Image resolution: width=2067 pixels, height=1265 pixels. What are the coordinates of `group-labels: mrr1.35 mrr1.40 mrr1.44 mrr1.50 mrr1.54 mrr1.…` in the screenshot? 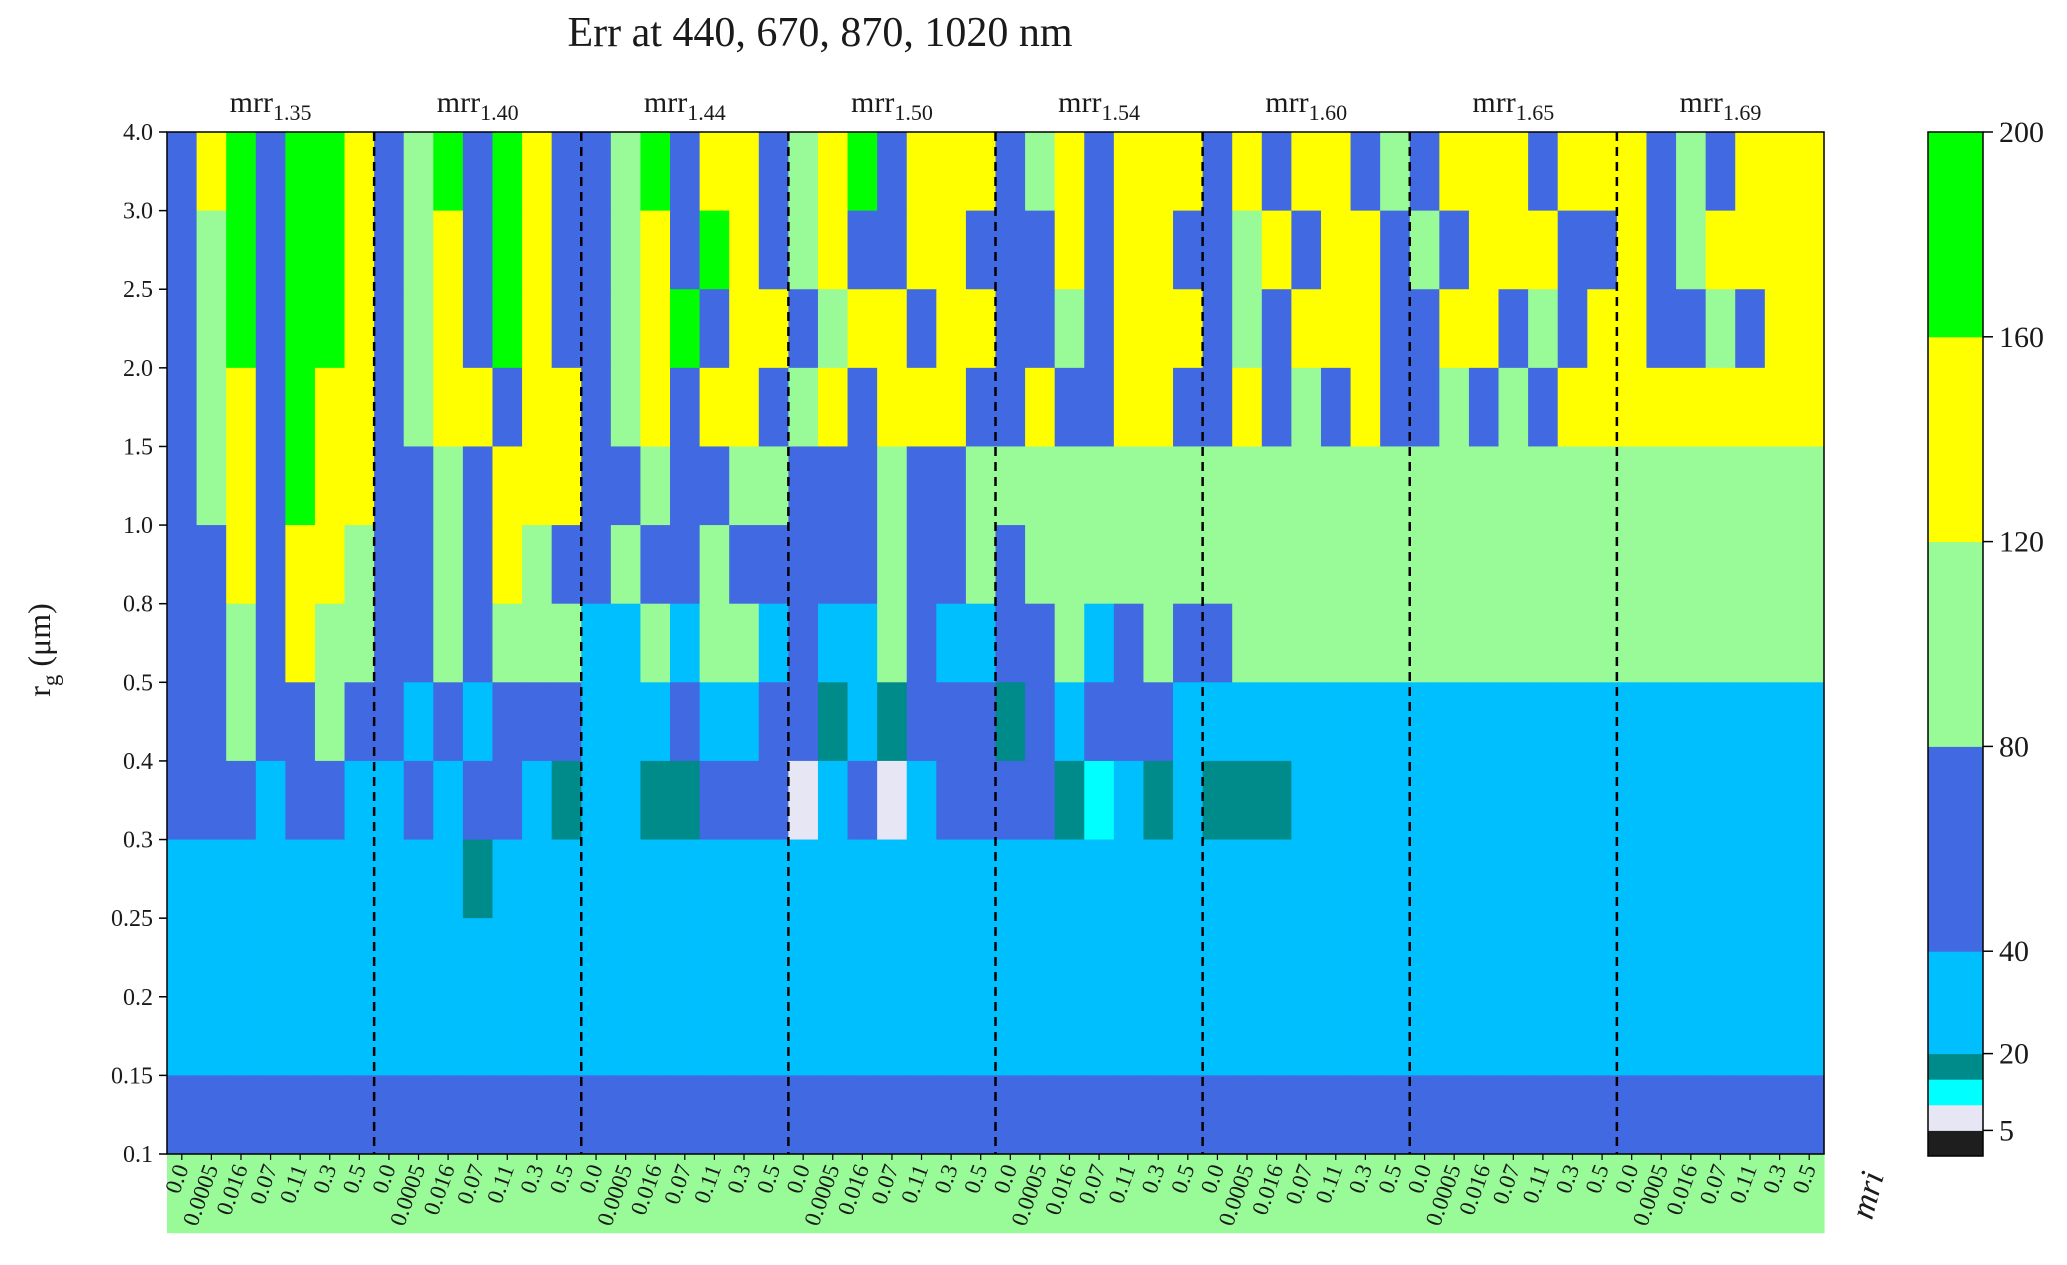 It's located at (996, 105).